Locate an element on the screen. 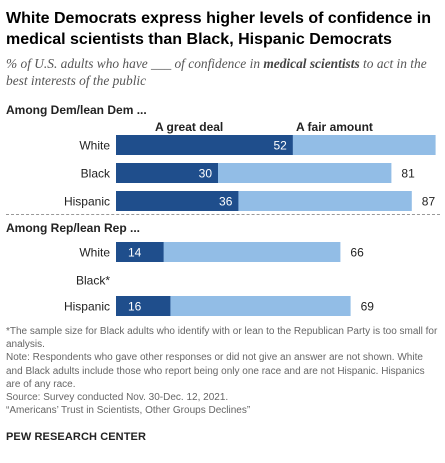 This screenshot has height=463, width=445. category-label-rep-hispanic: Hispanic is located at coordinates (87, 307).